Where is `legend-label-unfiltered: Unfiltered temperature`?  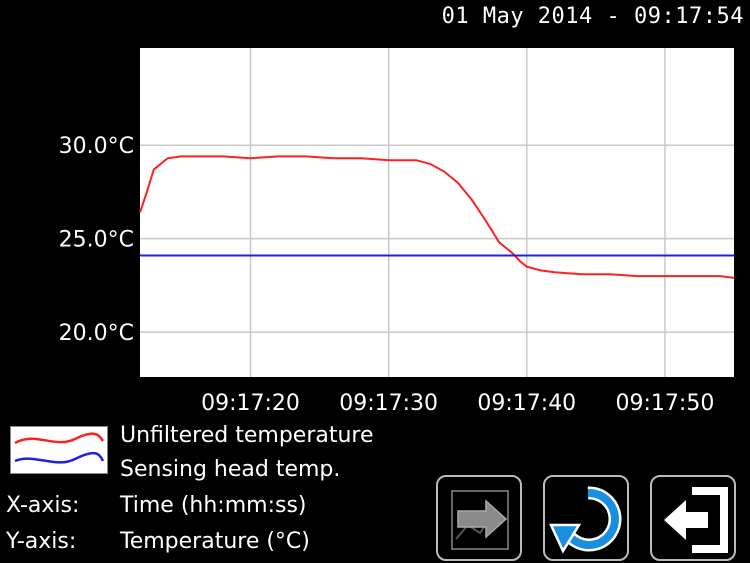 legend-label-unfiltered: Unfiltered temperature is located at coordinates (247, 435).